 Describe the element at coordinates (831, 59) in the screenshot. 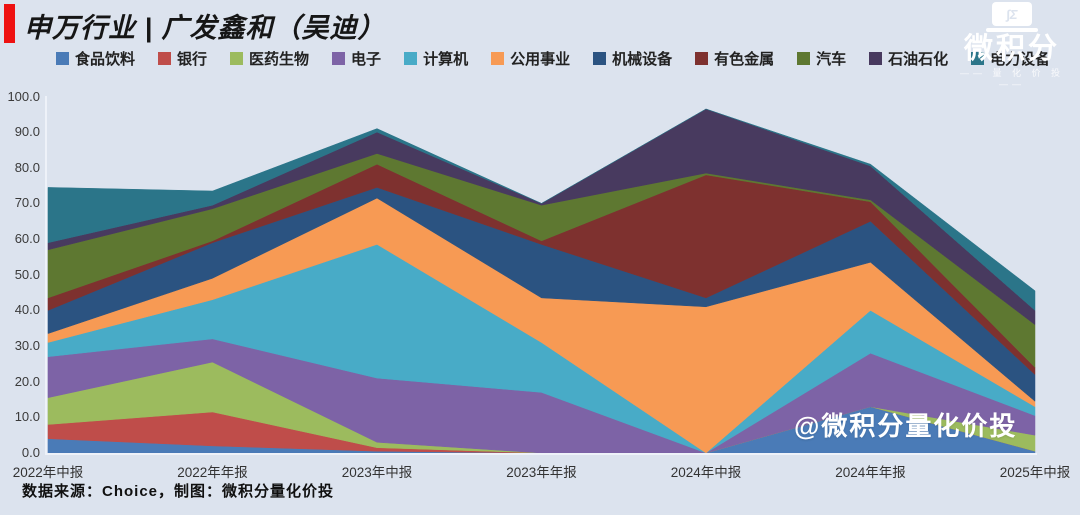

I see `legend-label-automobile: 汽车` at that location.